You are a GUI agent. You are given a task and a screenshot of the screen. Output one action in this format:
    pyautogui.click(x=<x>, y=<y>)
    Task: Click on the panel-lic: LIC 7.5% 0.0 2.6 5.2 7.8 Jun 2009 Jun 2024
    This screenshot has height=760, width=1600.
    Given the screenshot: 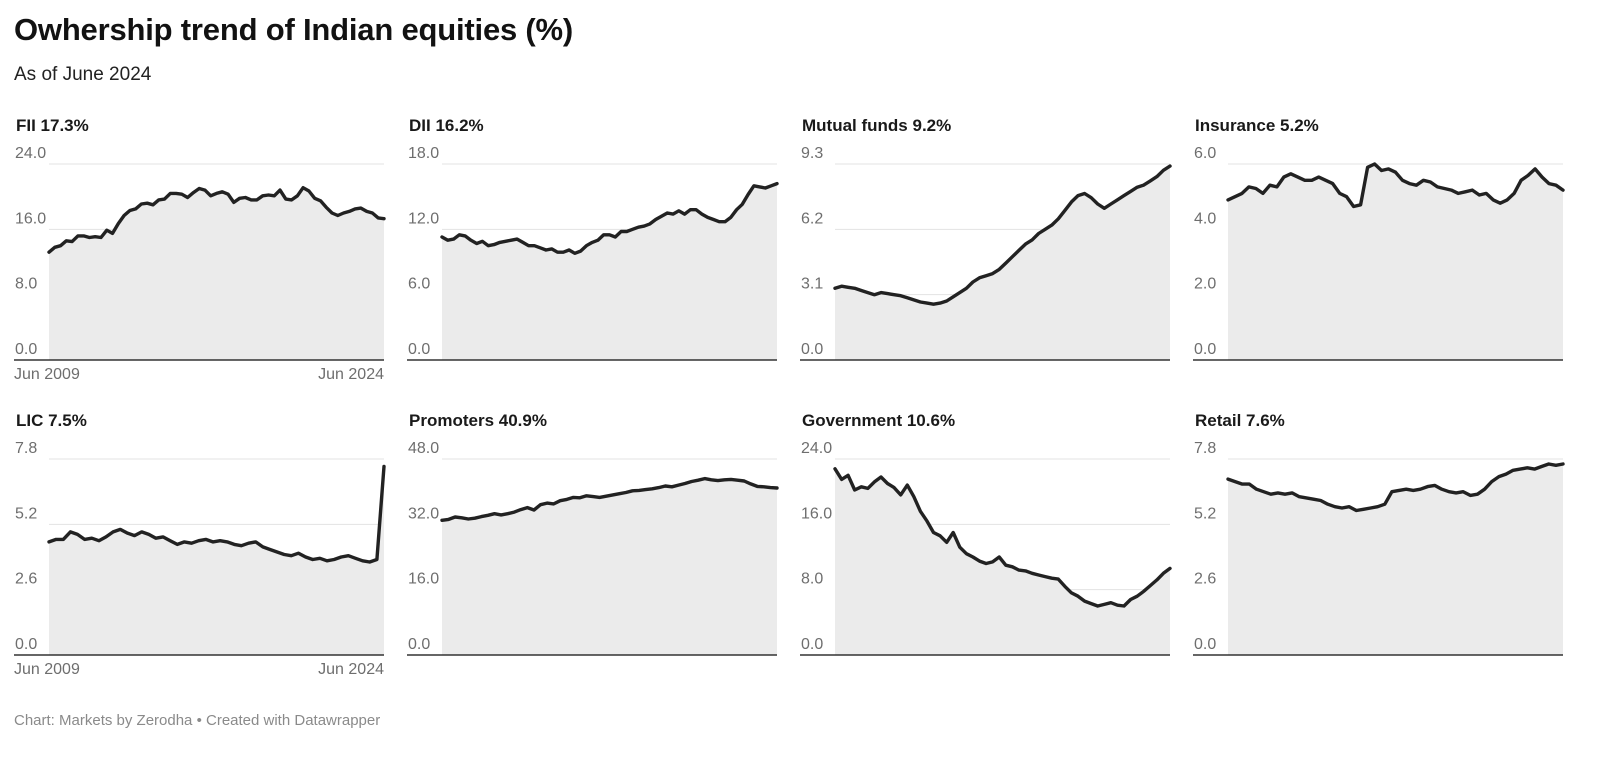 What is the action you would take?
    pyautogui.click(x=209, y=551)
    